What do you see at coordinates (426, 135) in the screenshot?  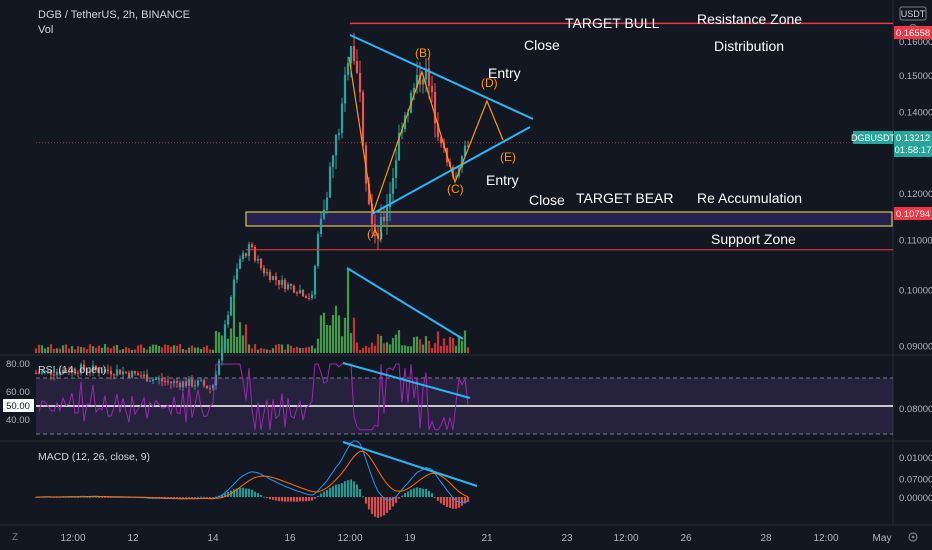 I see `elliott-wave-path` at bounding box center [426, 135].